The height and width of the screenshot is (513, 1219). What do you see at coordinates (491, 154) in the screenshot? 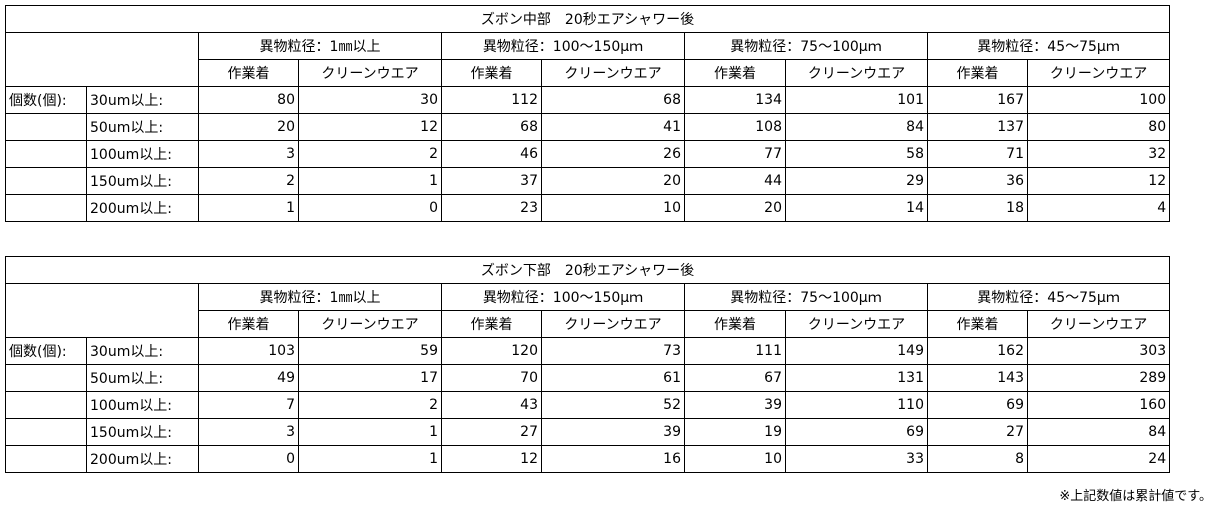
I see `value-cell: 46` at bounding box center [491, 154].